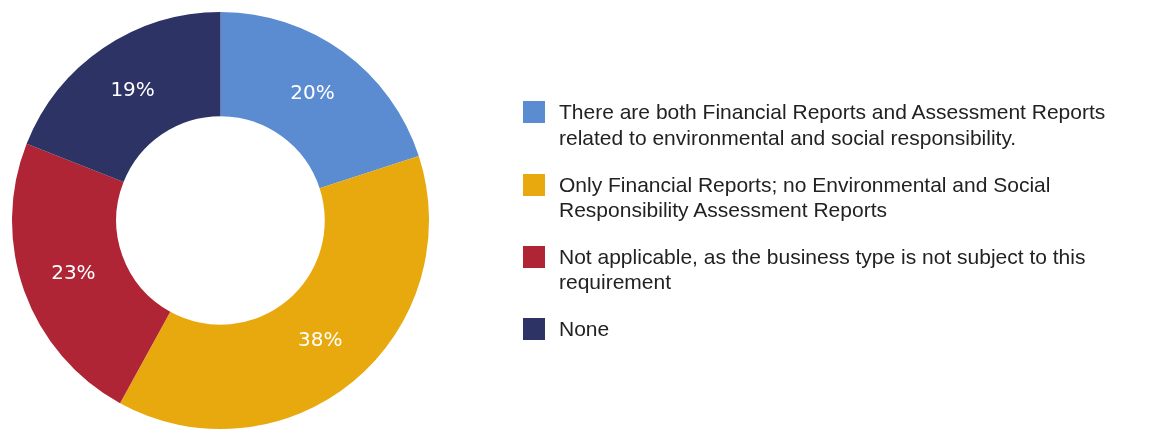  What do you see at coordinates (132, 89) in the screenshot?
I see `data-label: 19%` at bounding box center [132, 89].